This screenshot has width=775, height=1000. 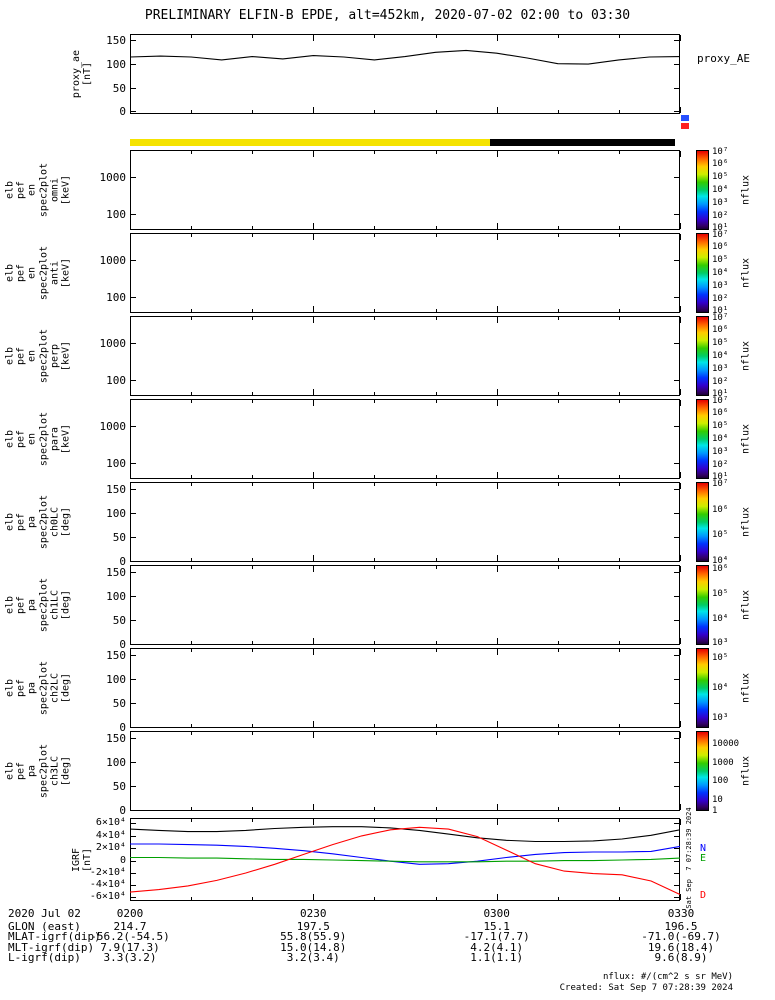 What do you see at coordinates (746, 522) in the screenshot?
I see `colorbar-label-ch0LC: nflux` at bounding box center [746, 522].